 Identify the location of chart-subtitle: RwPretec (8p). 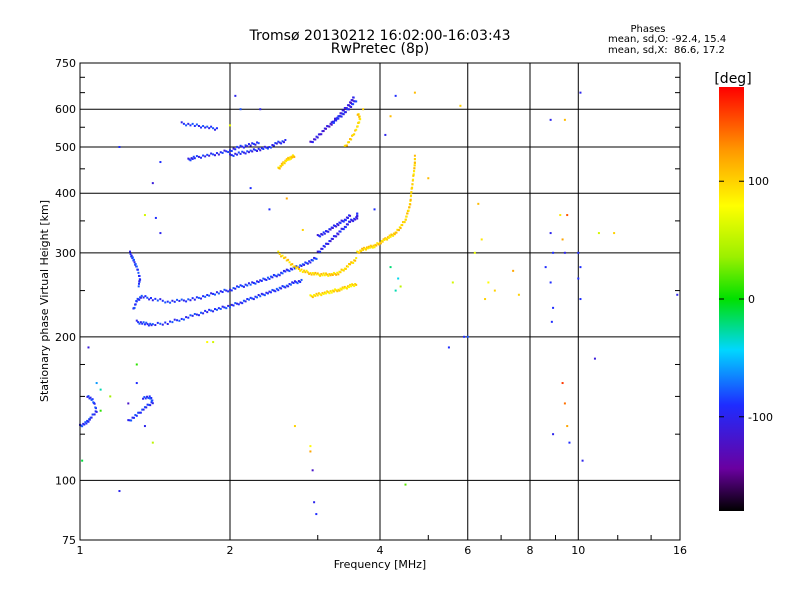
(380, 49).